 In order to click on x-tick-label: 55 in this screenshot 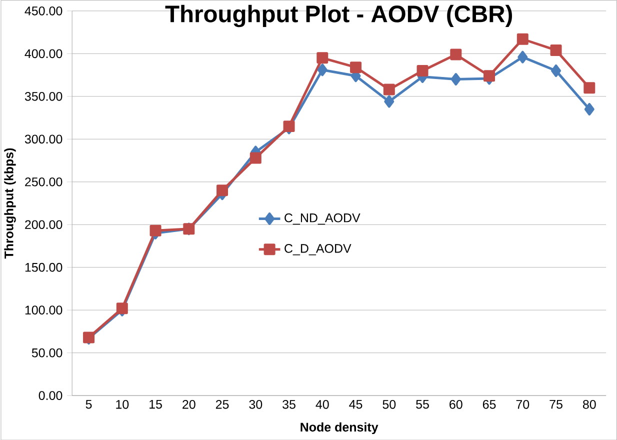, I will do `click(422, 404)`.